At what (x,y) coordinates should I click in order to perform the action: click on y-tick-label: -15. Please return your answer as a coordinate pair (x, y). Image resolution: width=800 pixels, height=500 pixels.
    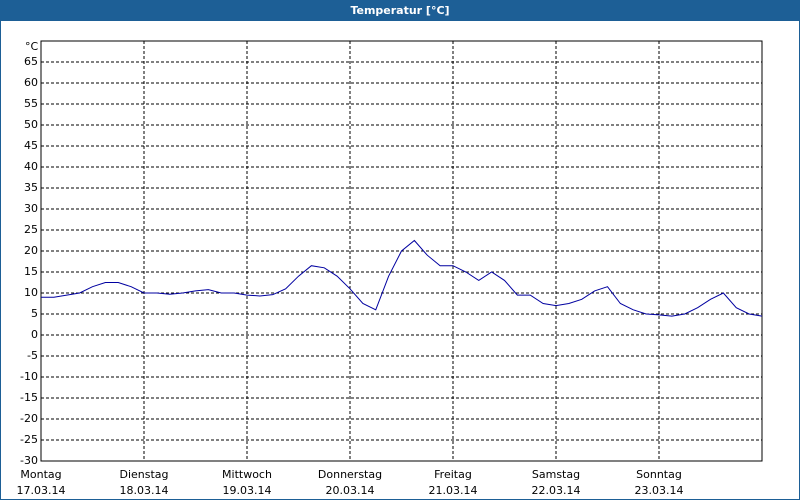
    Looking at the image, I should click on (29, 397).